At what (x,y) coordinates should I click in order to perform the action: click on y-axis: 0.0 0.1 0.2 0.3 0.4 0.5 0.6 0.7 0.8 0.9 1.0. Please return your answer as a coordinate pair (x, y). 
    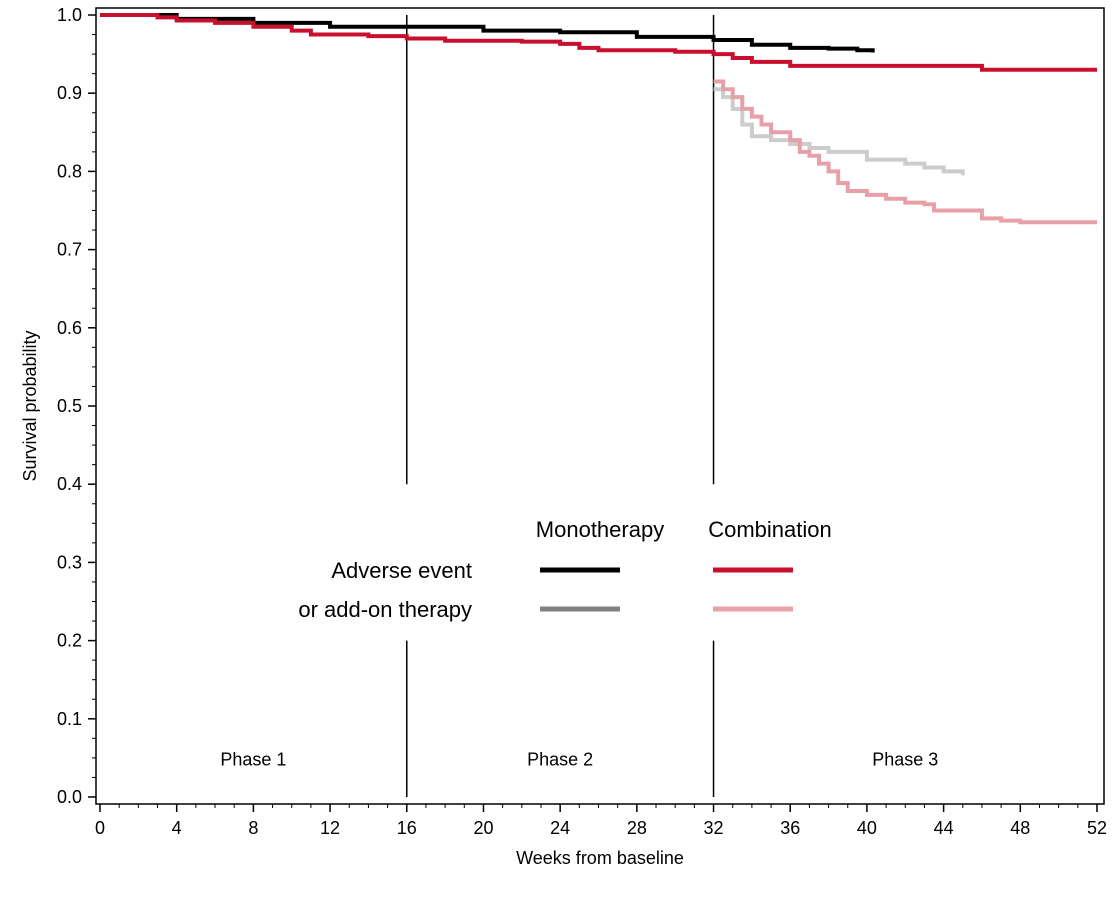
    Looking at the image, I should click on (76, 406).